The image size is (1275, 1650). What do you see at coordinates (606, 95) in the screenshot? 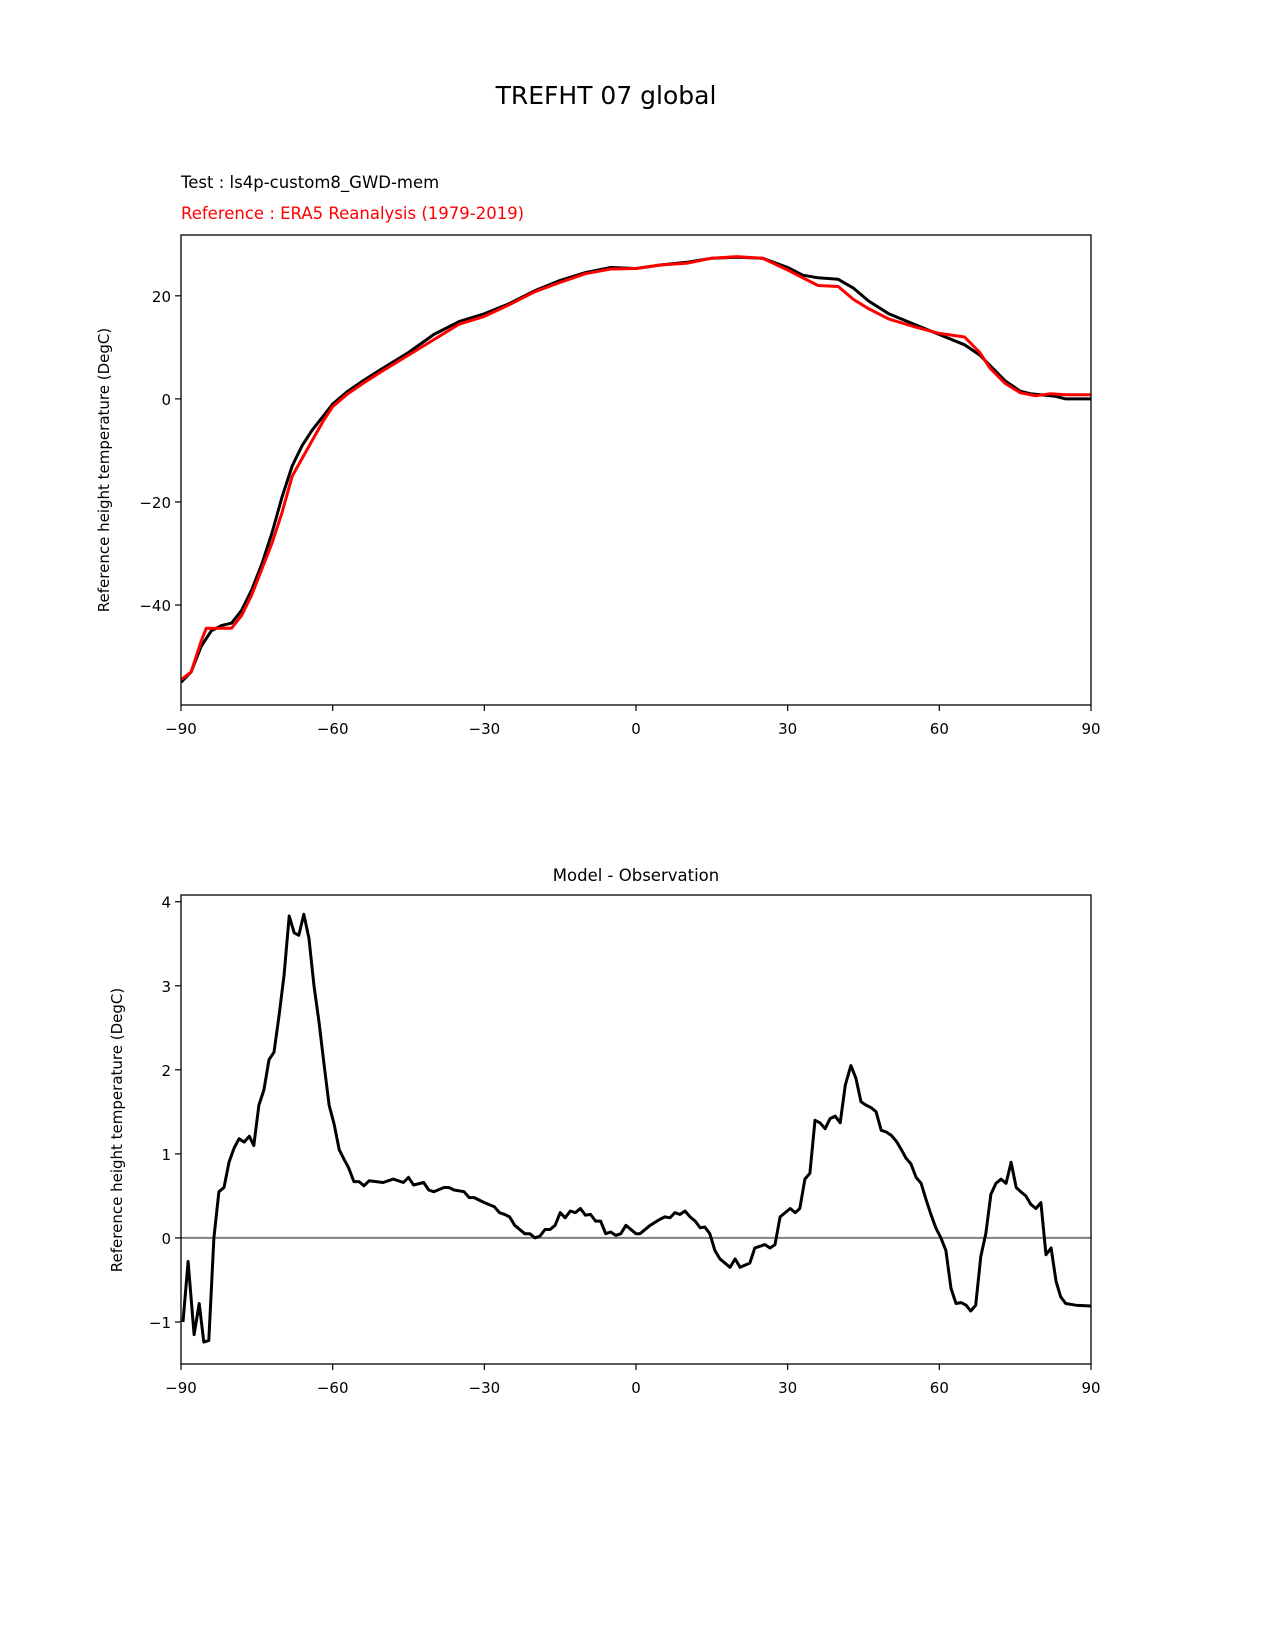
I see `figure-suptitle: TREFHT 07 global` at bounding box center [606, 95].